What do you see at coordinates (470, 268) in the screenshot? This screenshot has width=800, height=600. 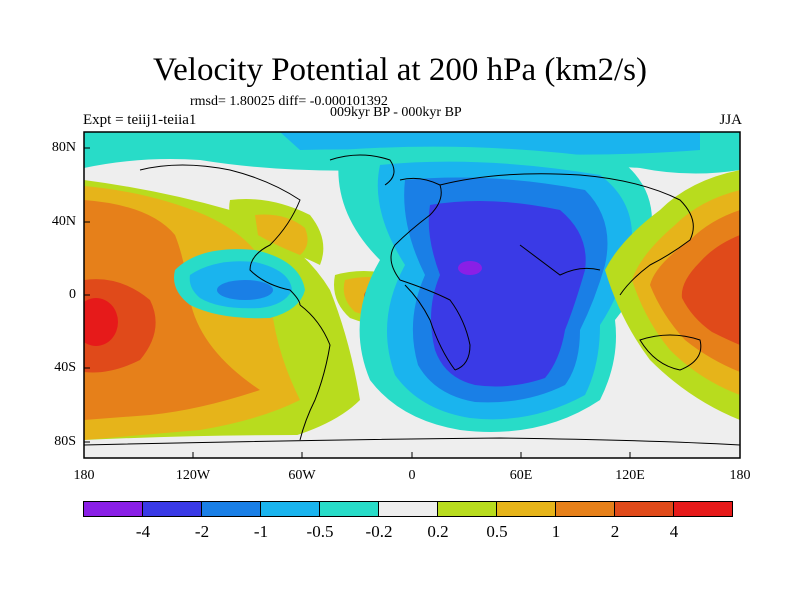 I see `field-africa-min-core` at bounding box center [470, 268].